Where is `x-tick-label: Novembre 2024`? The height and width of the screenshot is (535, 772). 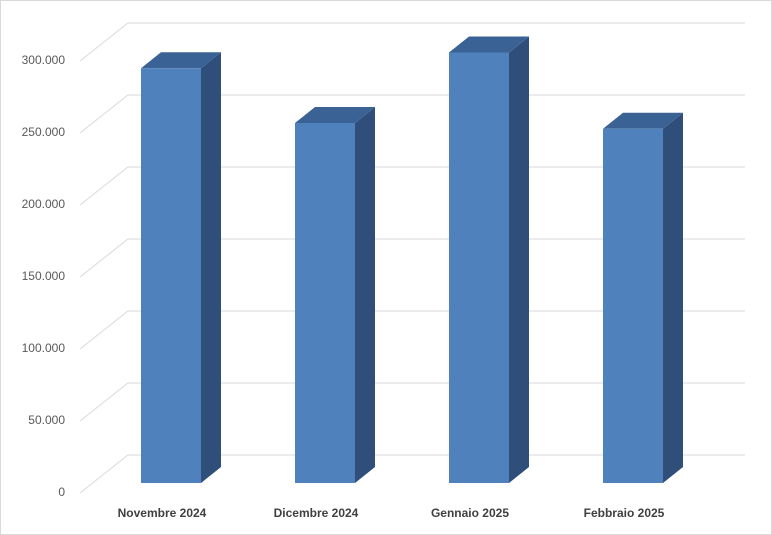 x-tick-label: Novembre 2024 is located at coordinates (162, 513).